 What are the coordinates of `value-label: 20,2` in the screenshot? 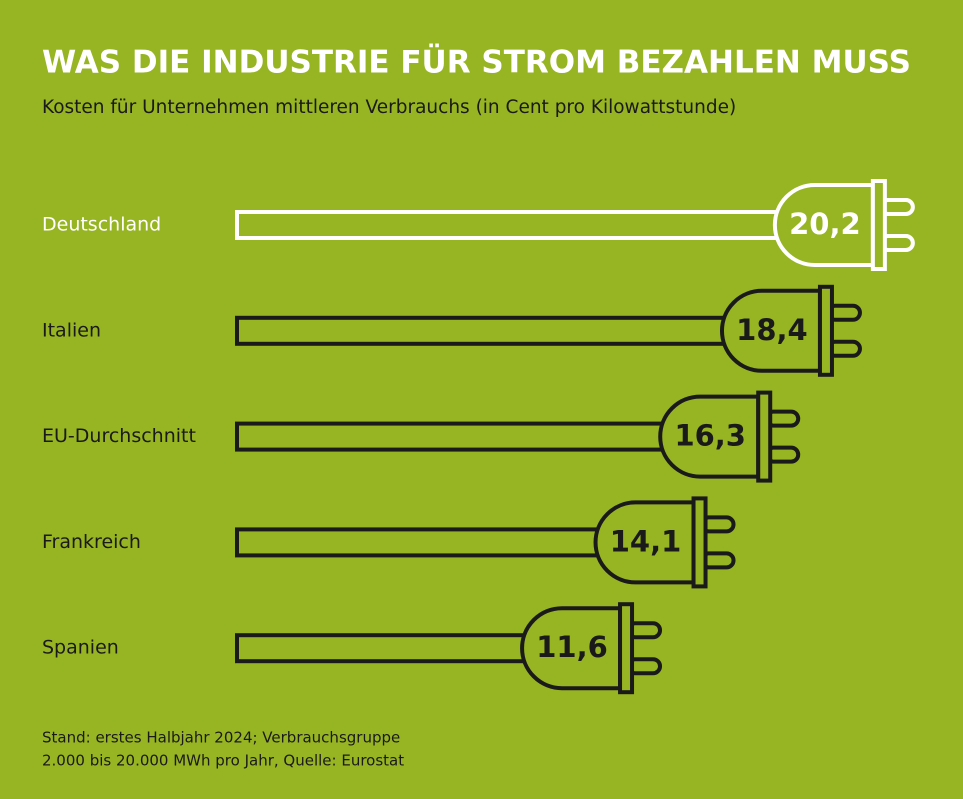 It's located at (825, 224).